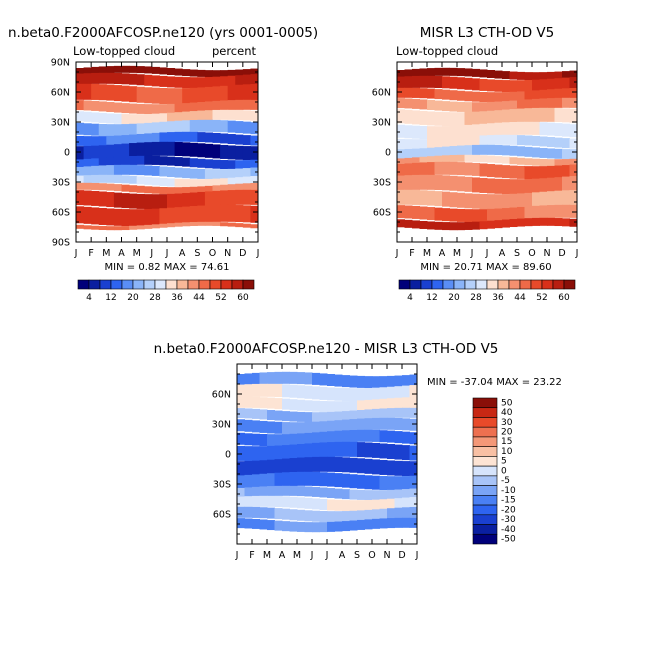 Image resolution: width=654 pixels, height=658 pixels. I want to click on colorbar-label: 28, so click(155, 298).